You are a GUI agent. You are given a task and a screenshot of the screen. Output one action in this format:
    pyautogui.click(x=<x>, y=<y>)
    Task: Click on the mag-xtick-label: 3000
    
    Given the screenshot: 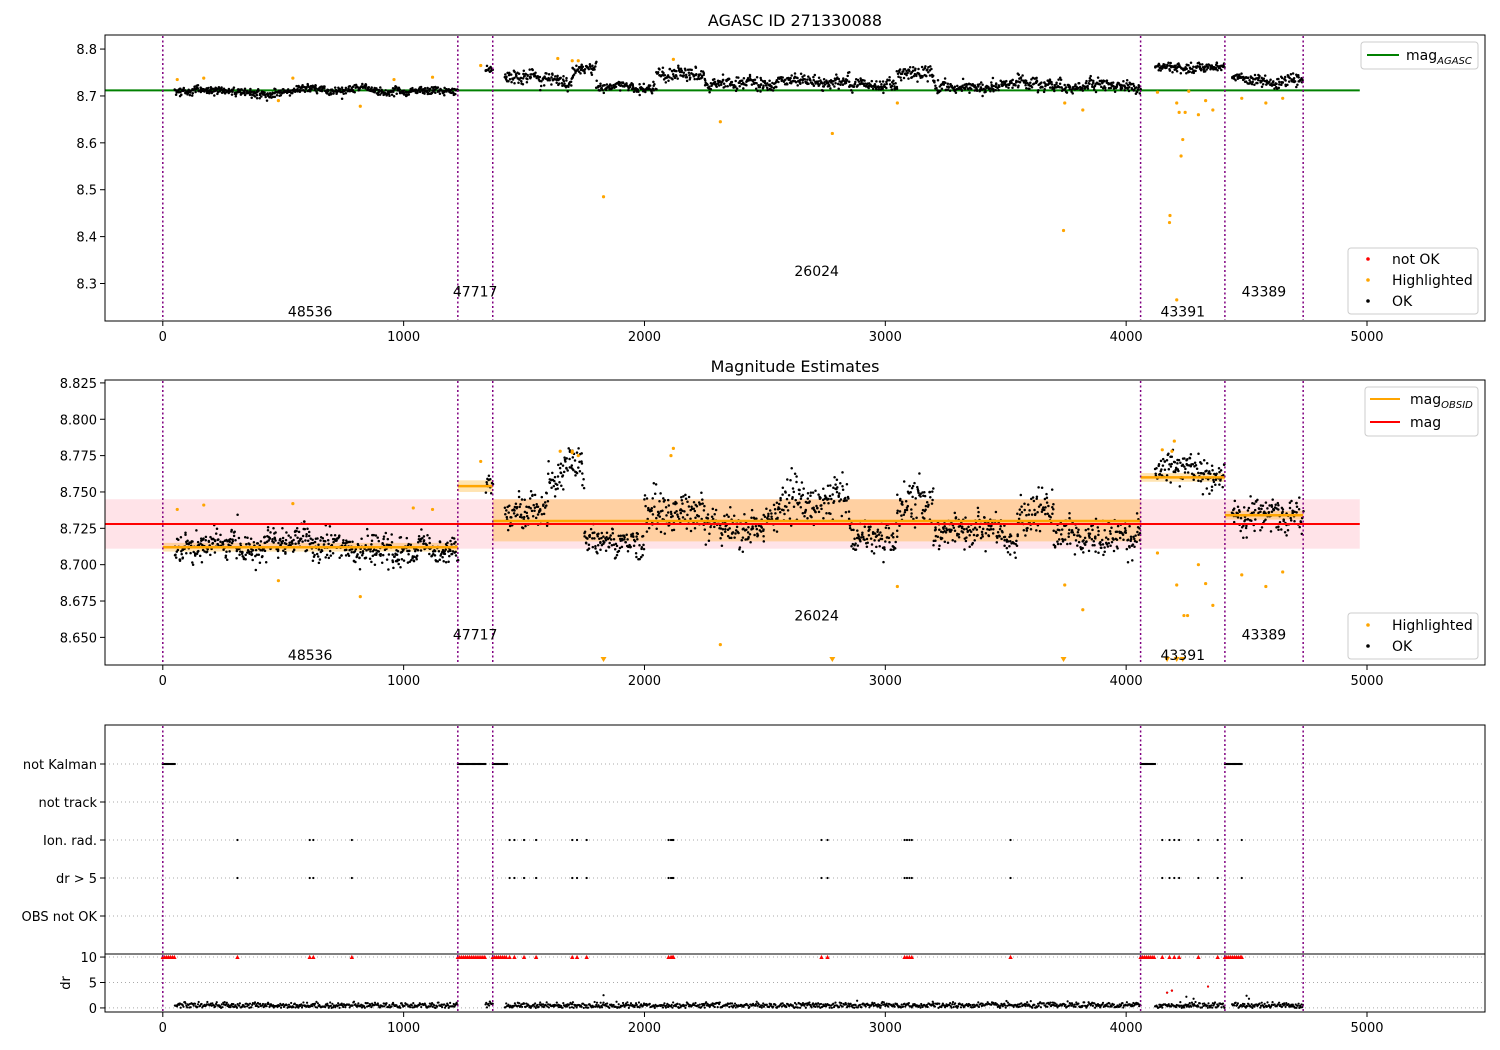 What is the action you would take?
    pyautogui.click(x=885, y=681)
    